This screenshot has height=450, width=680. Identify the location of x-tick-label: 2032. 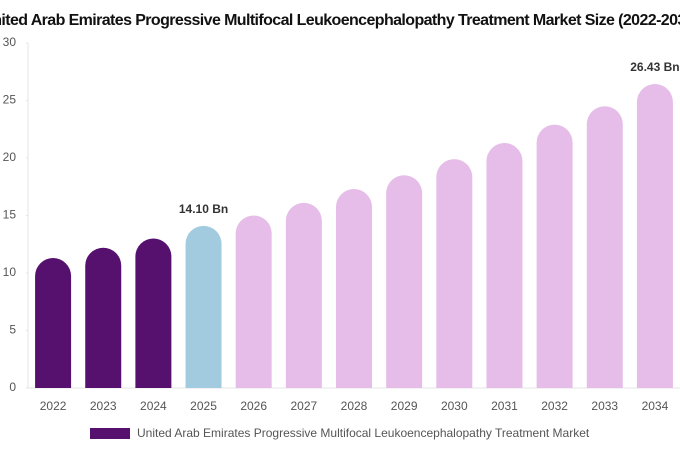
(554, 406).